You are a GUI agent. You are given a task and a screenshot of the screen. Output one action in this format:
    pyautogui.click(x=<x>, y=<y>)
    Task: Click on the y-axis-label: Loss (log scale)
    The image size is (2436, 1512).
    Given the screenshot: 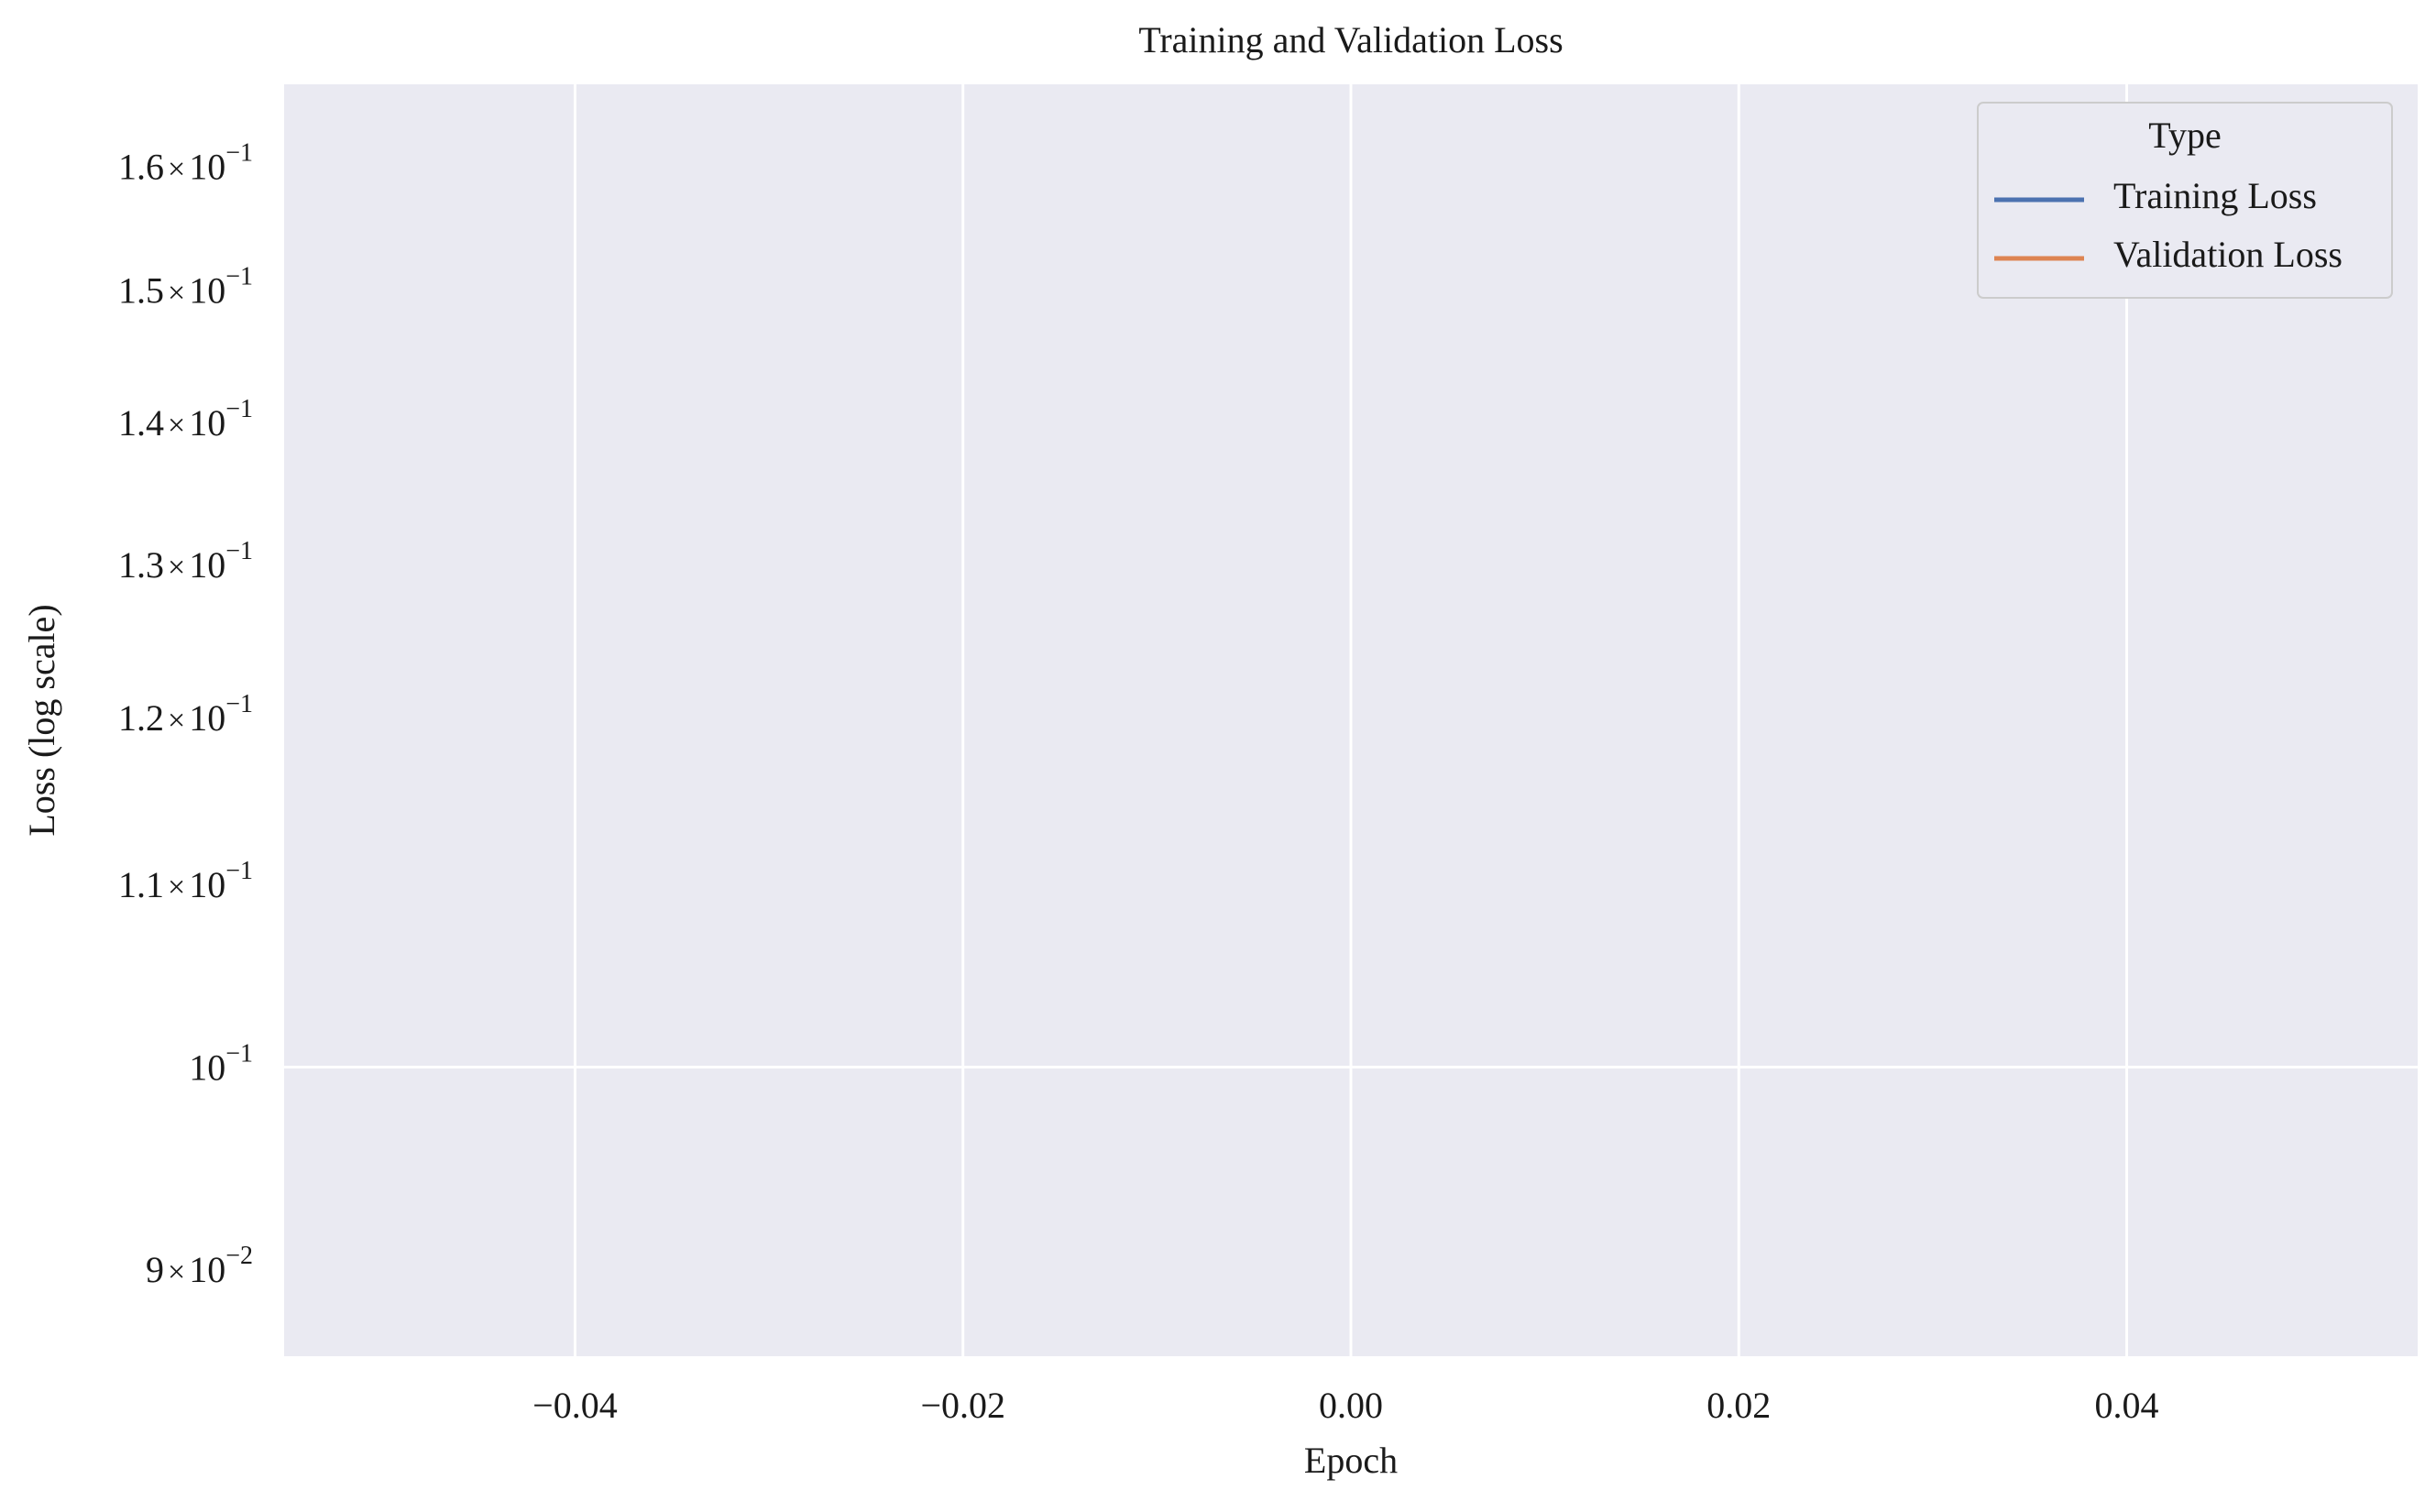 What is the action you would take?
    pyautogui.click(x=41, y=720)
    